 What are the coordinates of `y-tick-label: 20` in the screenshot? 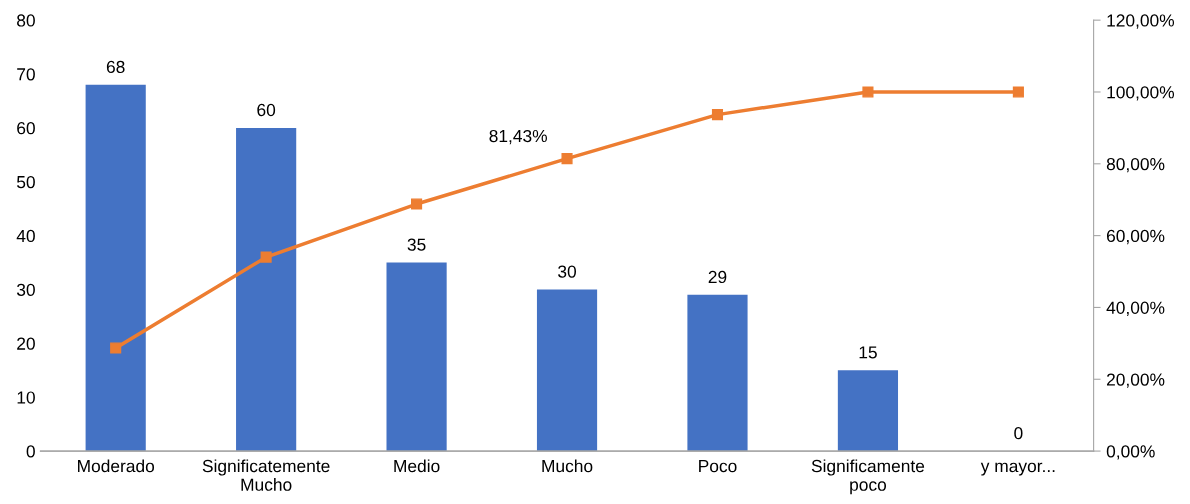 It's located at (26, 343).